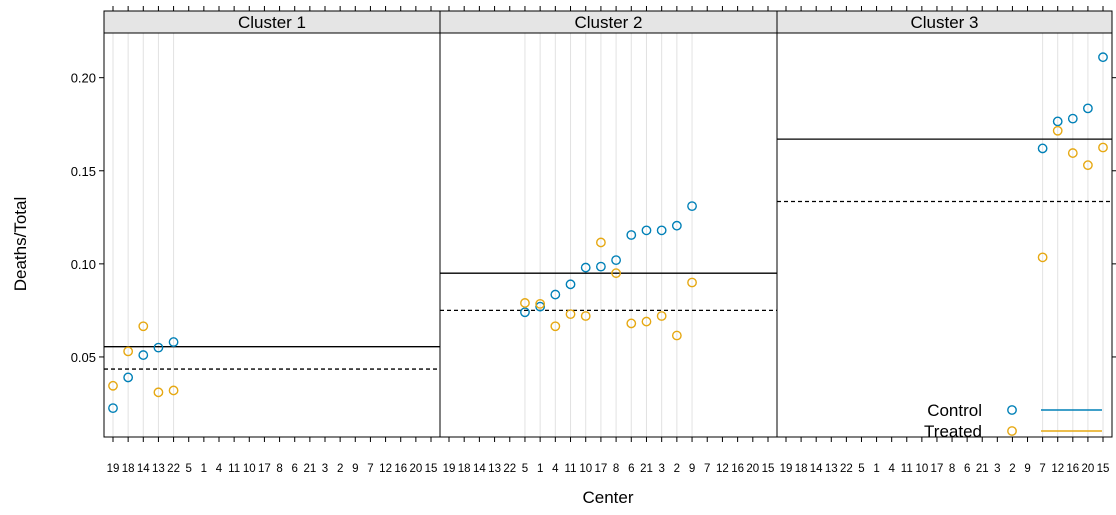 The width and height of the screenshot is (1116, 515). What do you see at coordinates (608, 22) in the screenshot?
I see `panel-strips: Cluster 1 Cluster 2 Cluster 3` at bounding box center [608, 22].